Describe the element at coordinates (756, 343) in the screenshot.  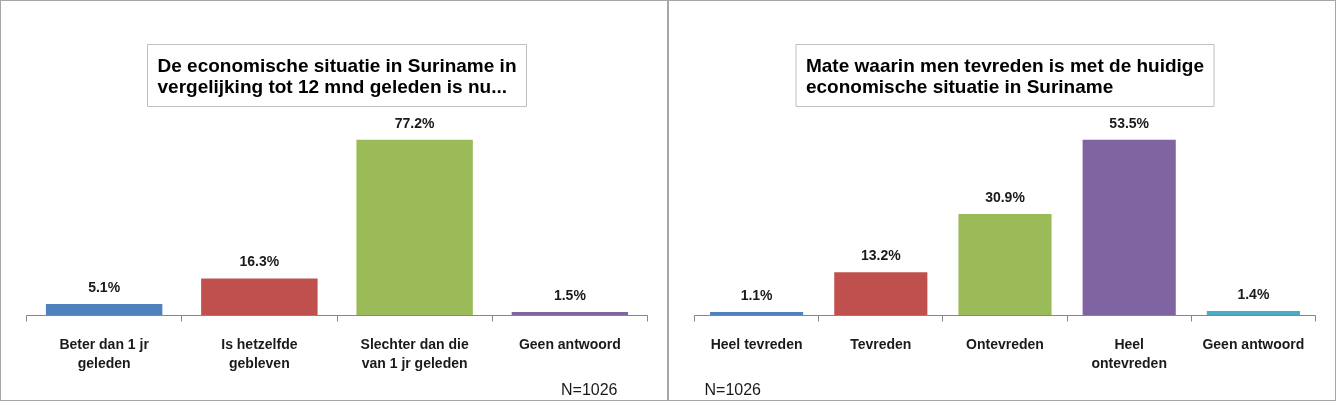
I see `x-tick-label: Heel tevreden` at that location.